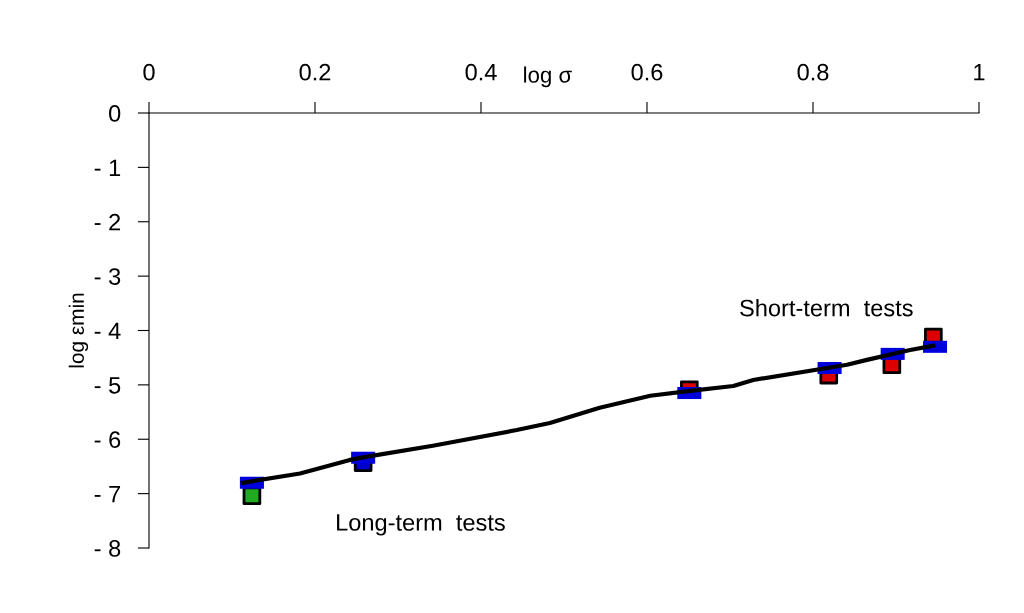  Describe the element at coordinates (78, 330) in the screenshot. I see `y-axis-title: log εmin` at that location.